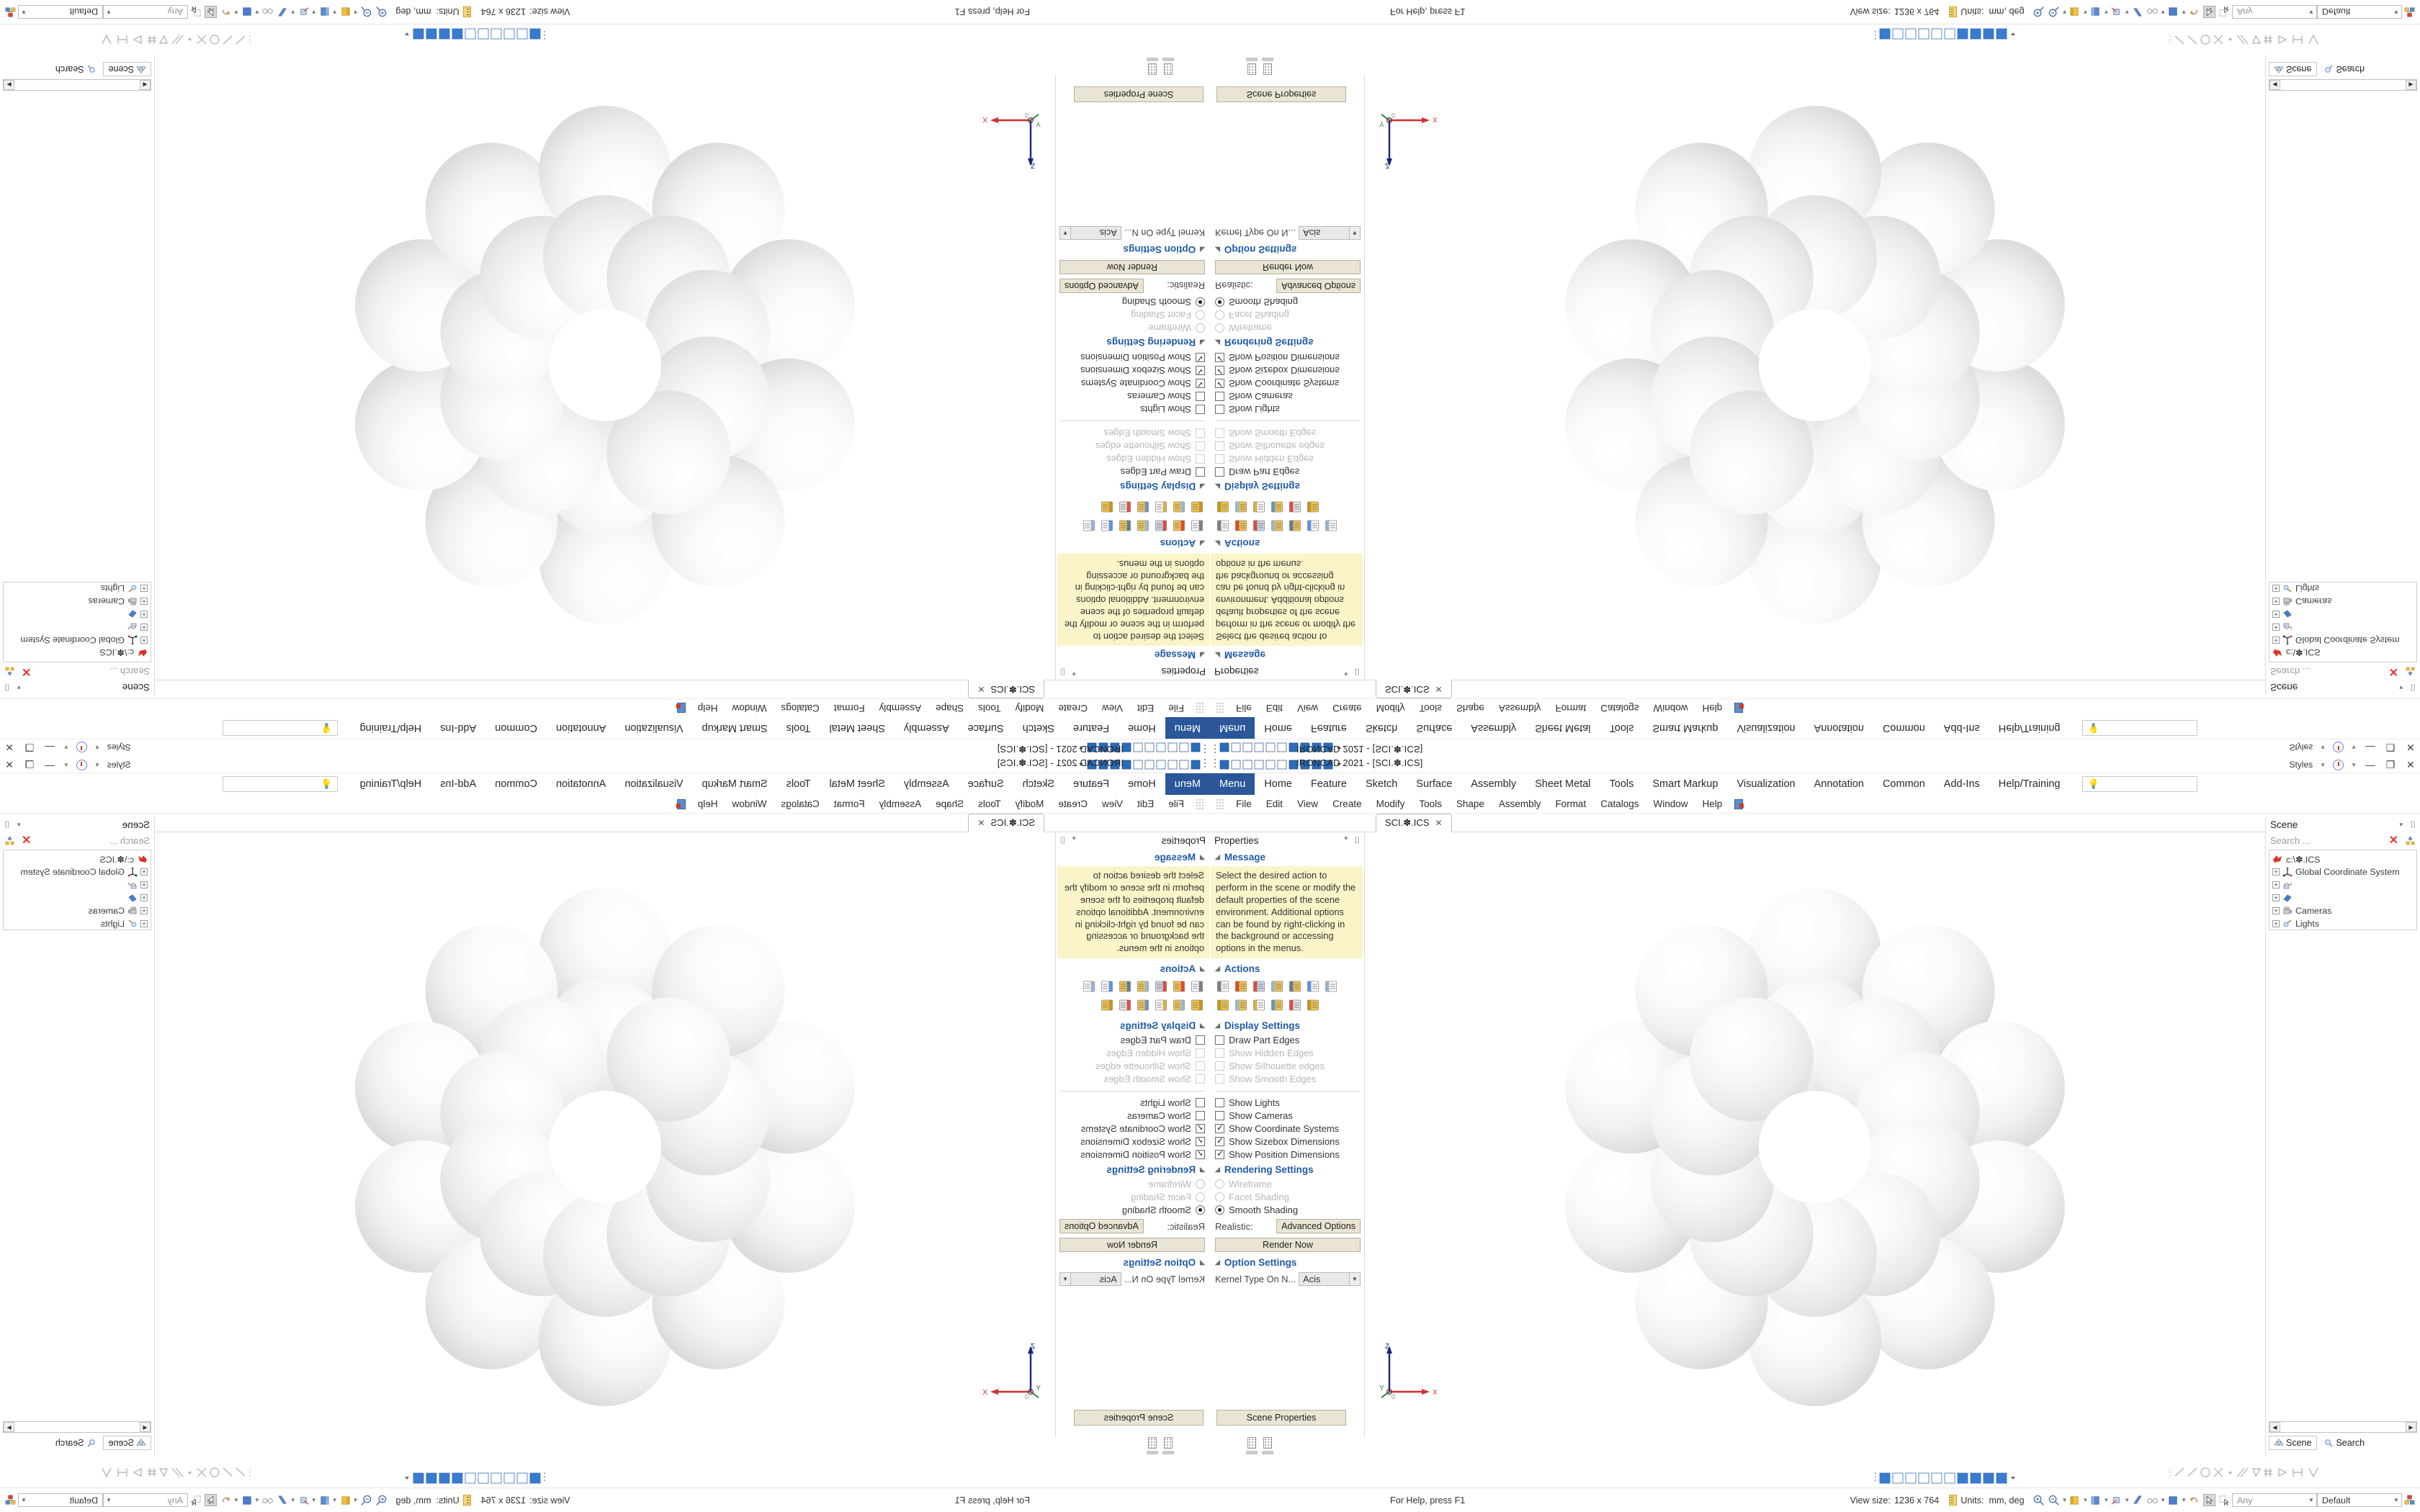 Image resolution: width=2420 pixels, height=1512 pixels. Describe the element at coordinates (1287, 370) in the screenshot. I see `checkbox-show-sizebox-dimensions: Show Sizebox Dimensions` at that location.